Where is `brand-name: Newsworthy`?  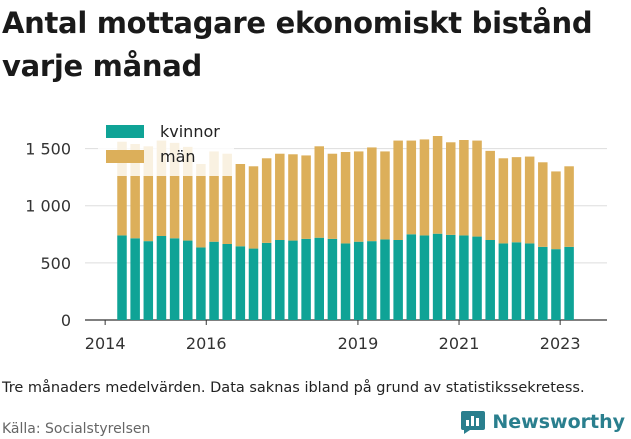
brand-name: Newsworthy is located at coordinates (558, 422).